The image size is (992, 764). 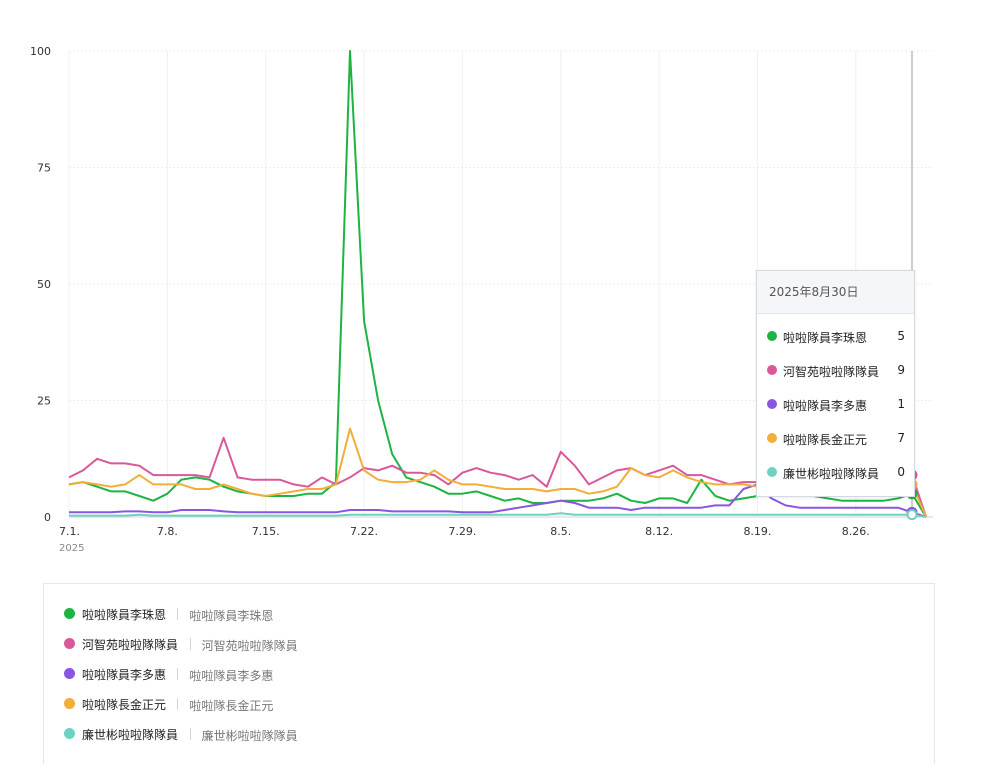 What do you see at coordinates (130, 735) in the screenshot?
I see `legend-series-name: 廉世彬啦啦隊隊員` at bounding box center [130, 735].